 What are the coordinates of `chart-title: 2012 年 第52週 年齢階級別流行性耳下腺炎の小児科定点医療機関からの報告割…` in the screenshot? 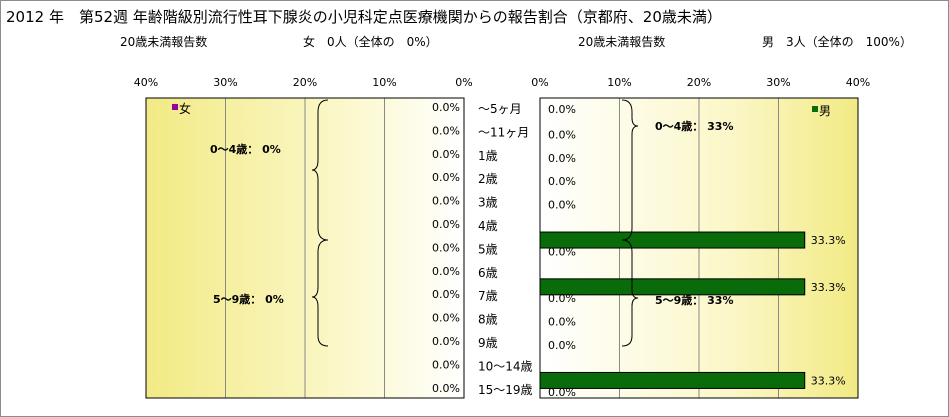 It's located at (364, 17).